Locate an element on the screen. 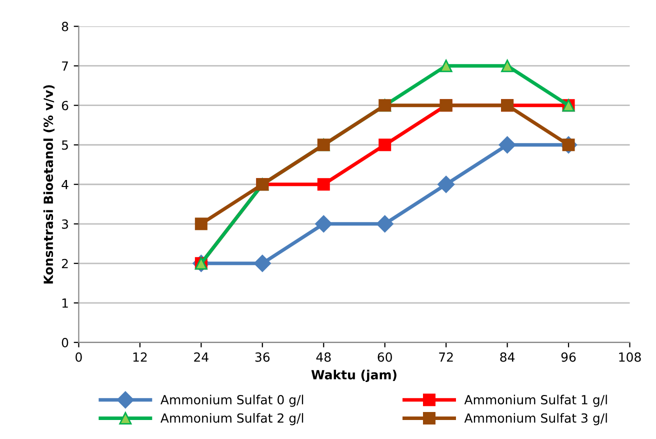 The image size is (656, 439). x-tick-label: 12 is located at coordinates (140, 357).